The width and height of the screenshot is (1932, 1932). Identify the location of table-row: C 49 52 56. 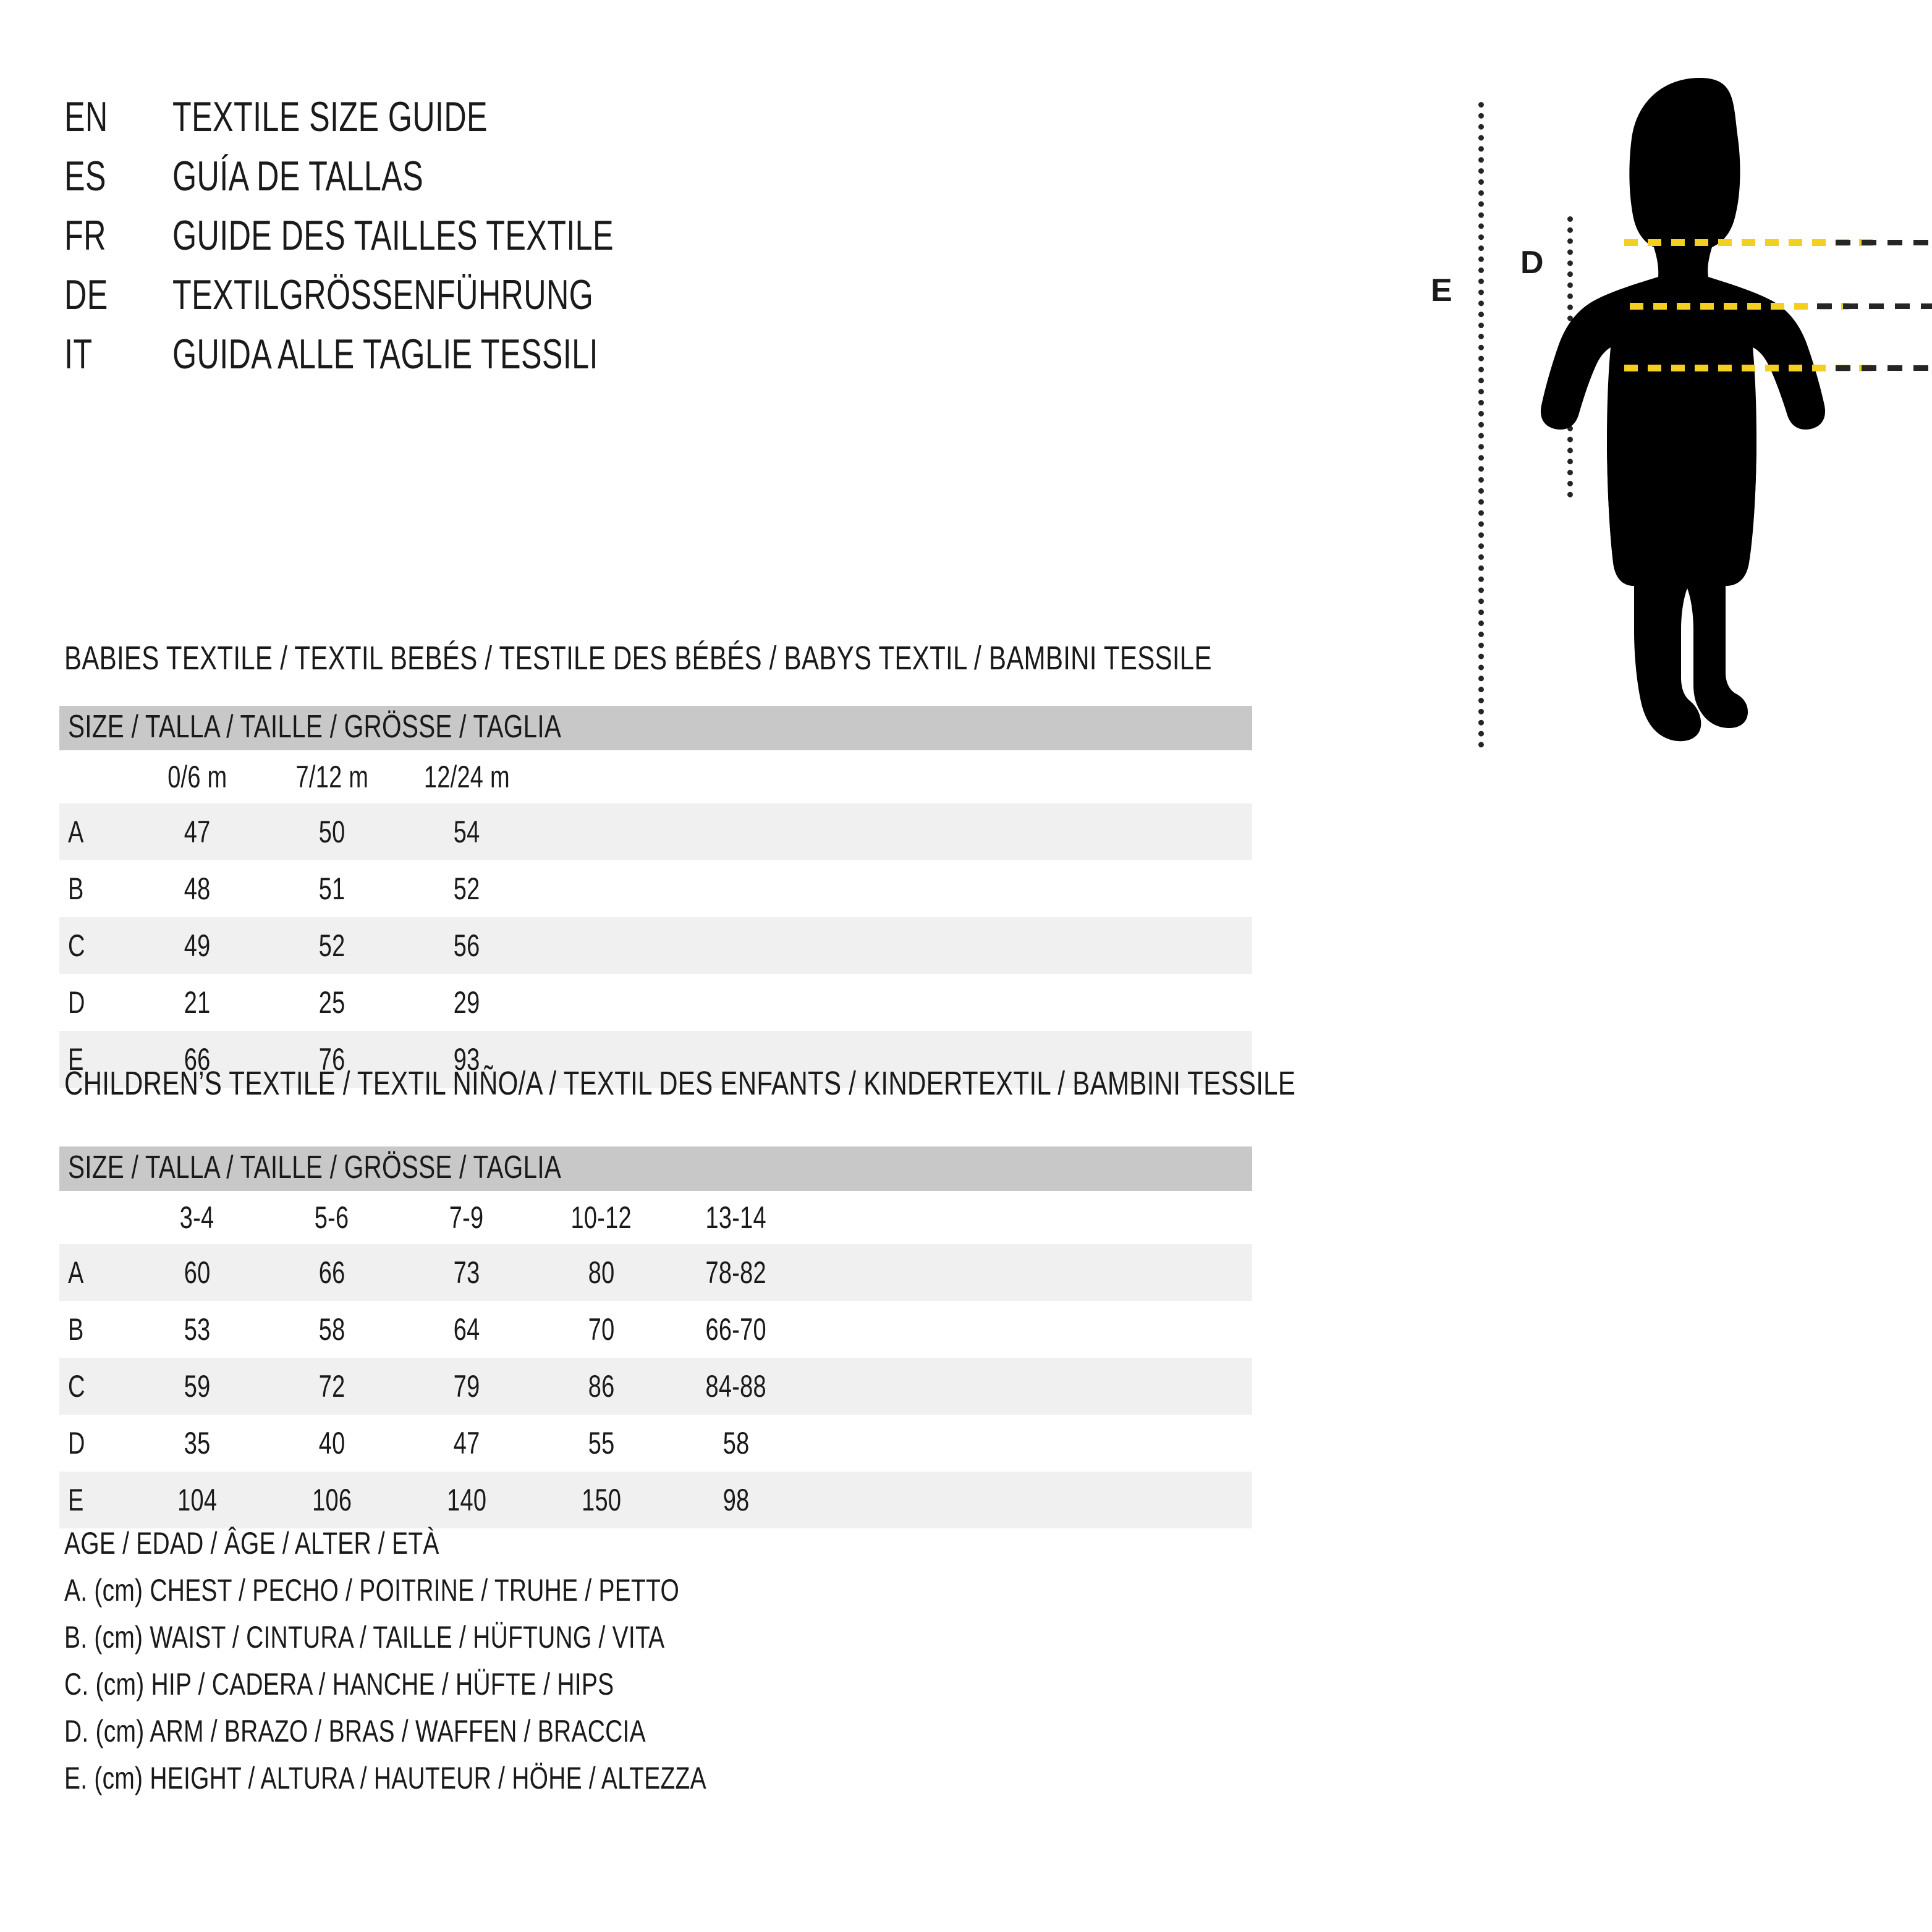
(655, 945).